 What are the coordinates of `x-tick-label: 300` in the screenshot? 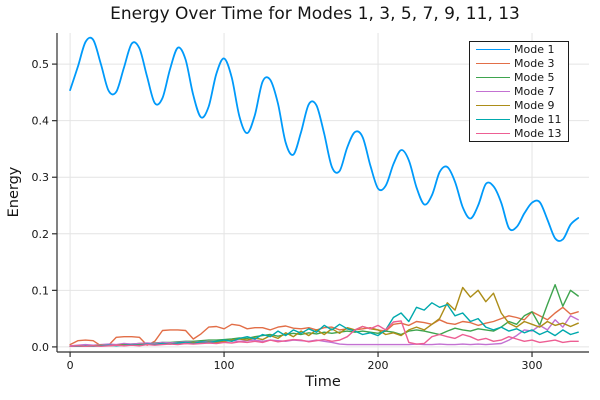 It's located at (532, 365).